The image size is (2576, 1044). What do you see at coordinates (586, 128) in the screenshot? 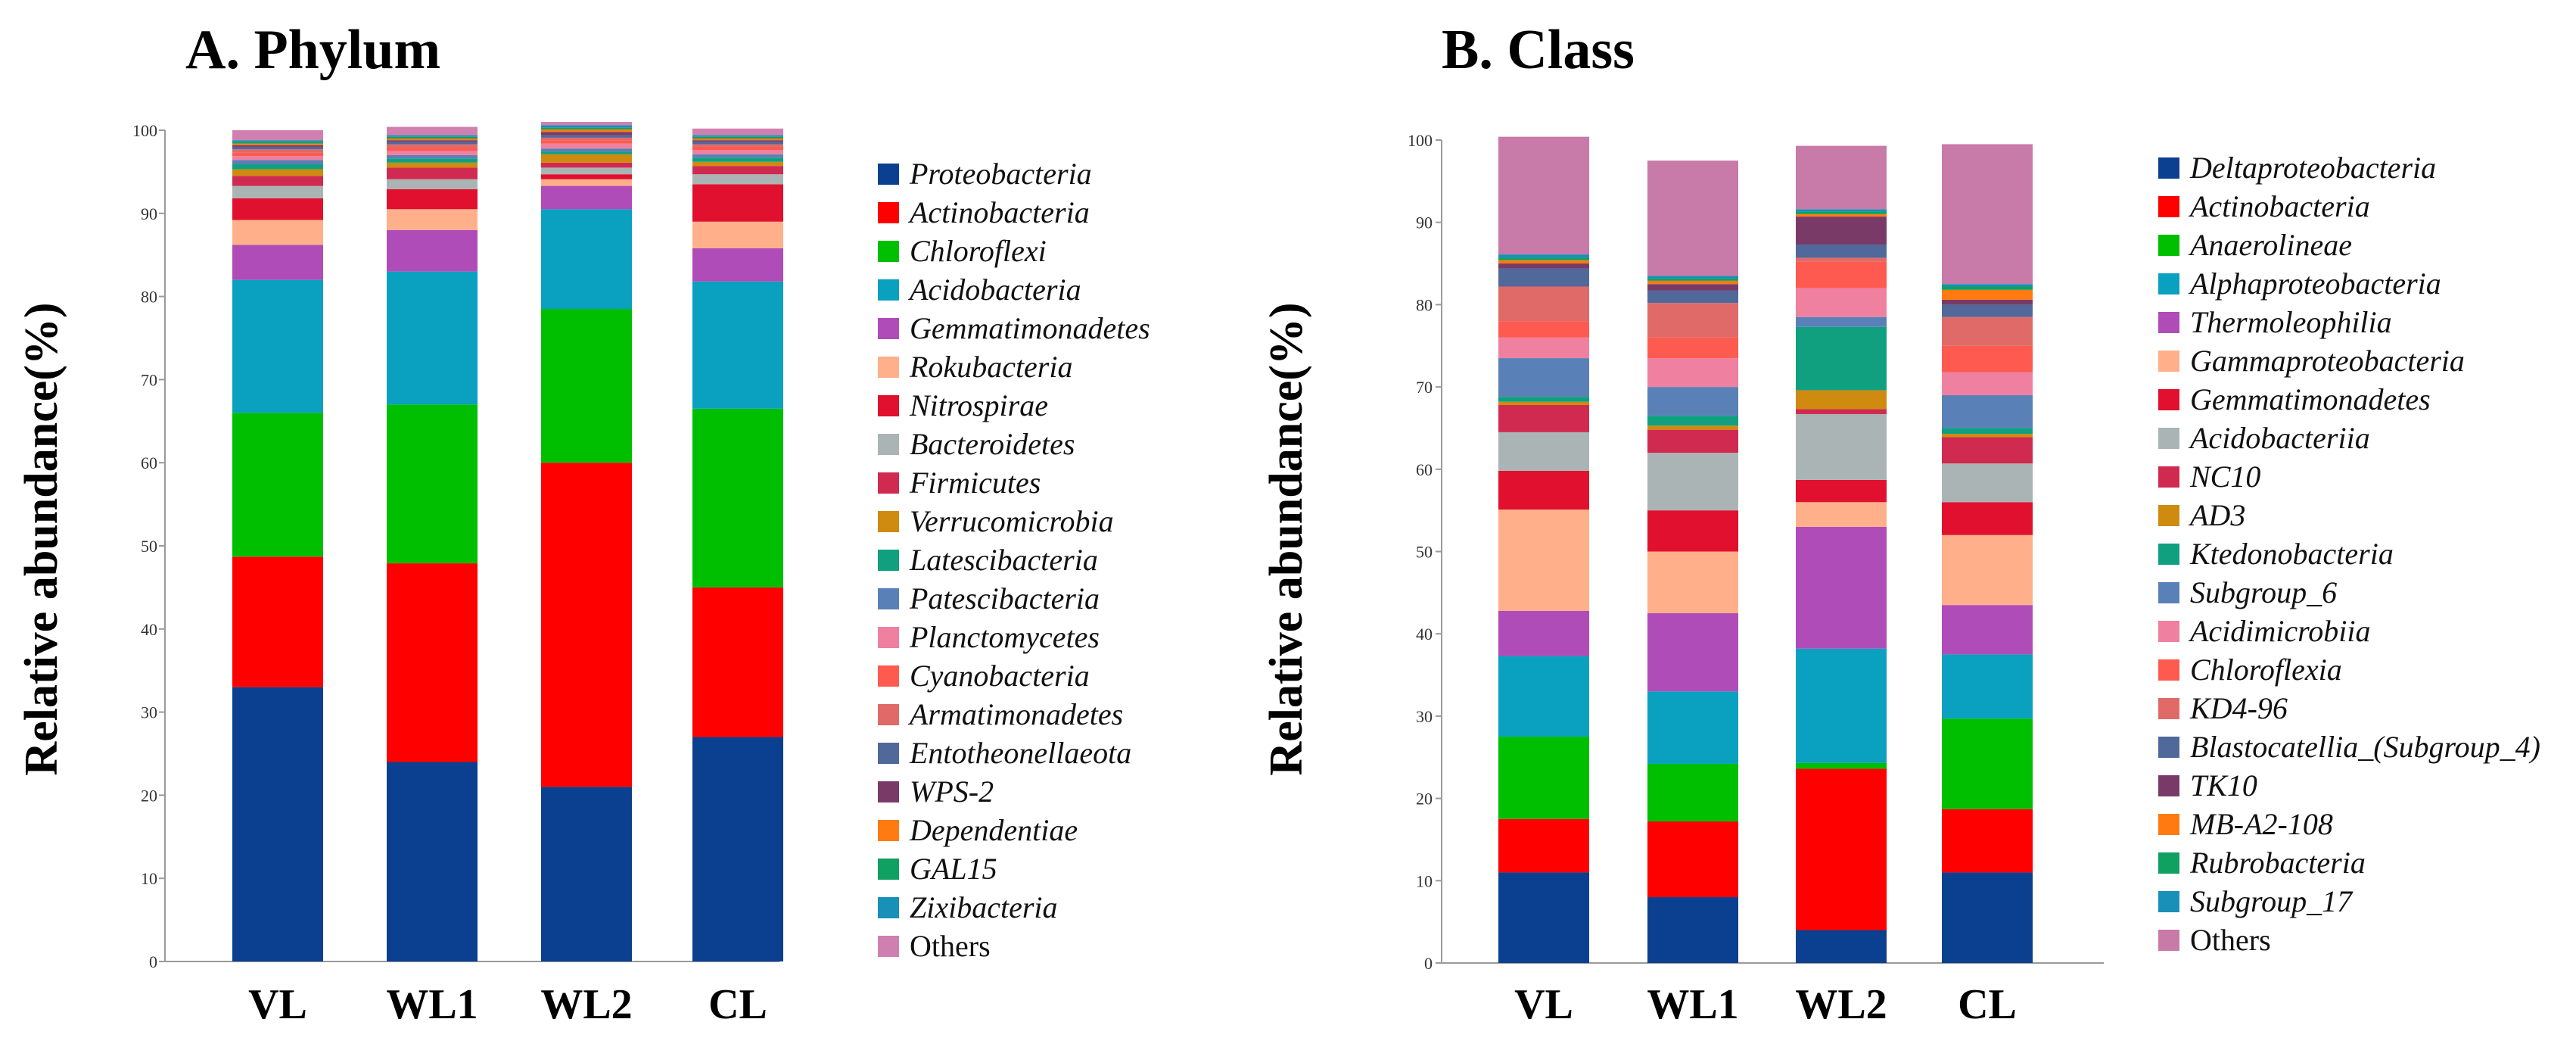
I see `bar-segment-gal15-wl2` at bounding box center [586, 128].